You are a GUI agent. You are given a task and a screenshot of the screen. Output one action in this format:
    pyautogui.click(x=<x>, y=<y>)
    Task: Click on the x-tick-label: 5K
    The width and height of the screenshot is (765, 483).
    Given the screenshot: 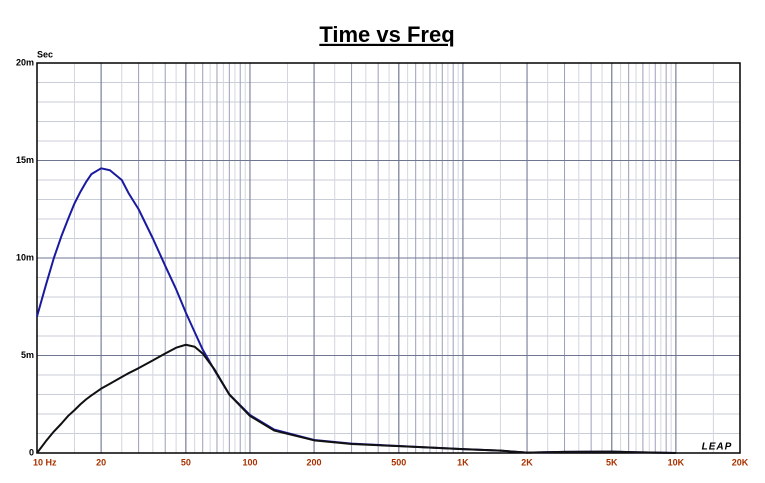 What is the action you would take?
    pyautogui.click(x=612, y=462)
    